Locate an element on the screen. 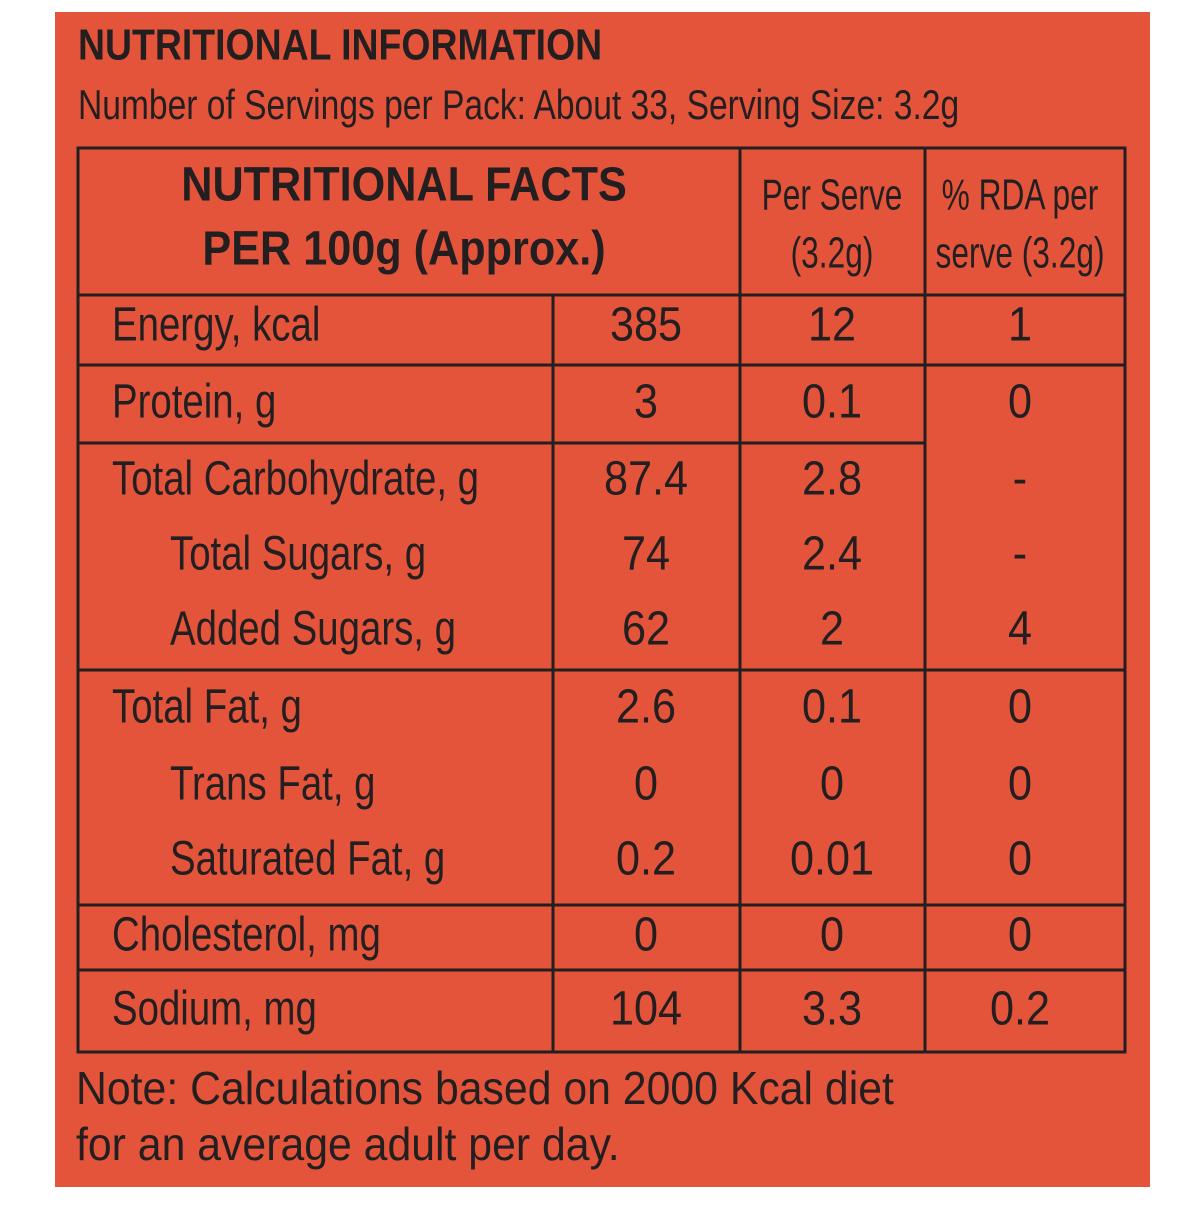 This screenshot has width=1200, height=1205. nutrient-name: Total Fat, g is located at coordinates (207, 707).